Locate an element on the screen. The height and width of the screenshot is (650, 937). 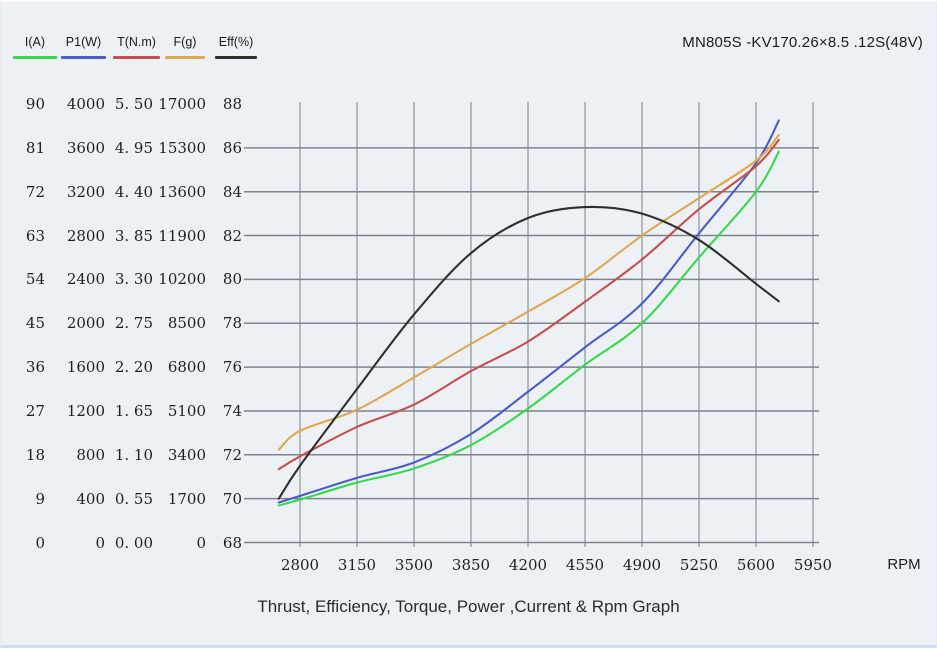
x-tick: 5950 is located at coordinates (813, 565).